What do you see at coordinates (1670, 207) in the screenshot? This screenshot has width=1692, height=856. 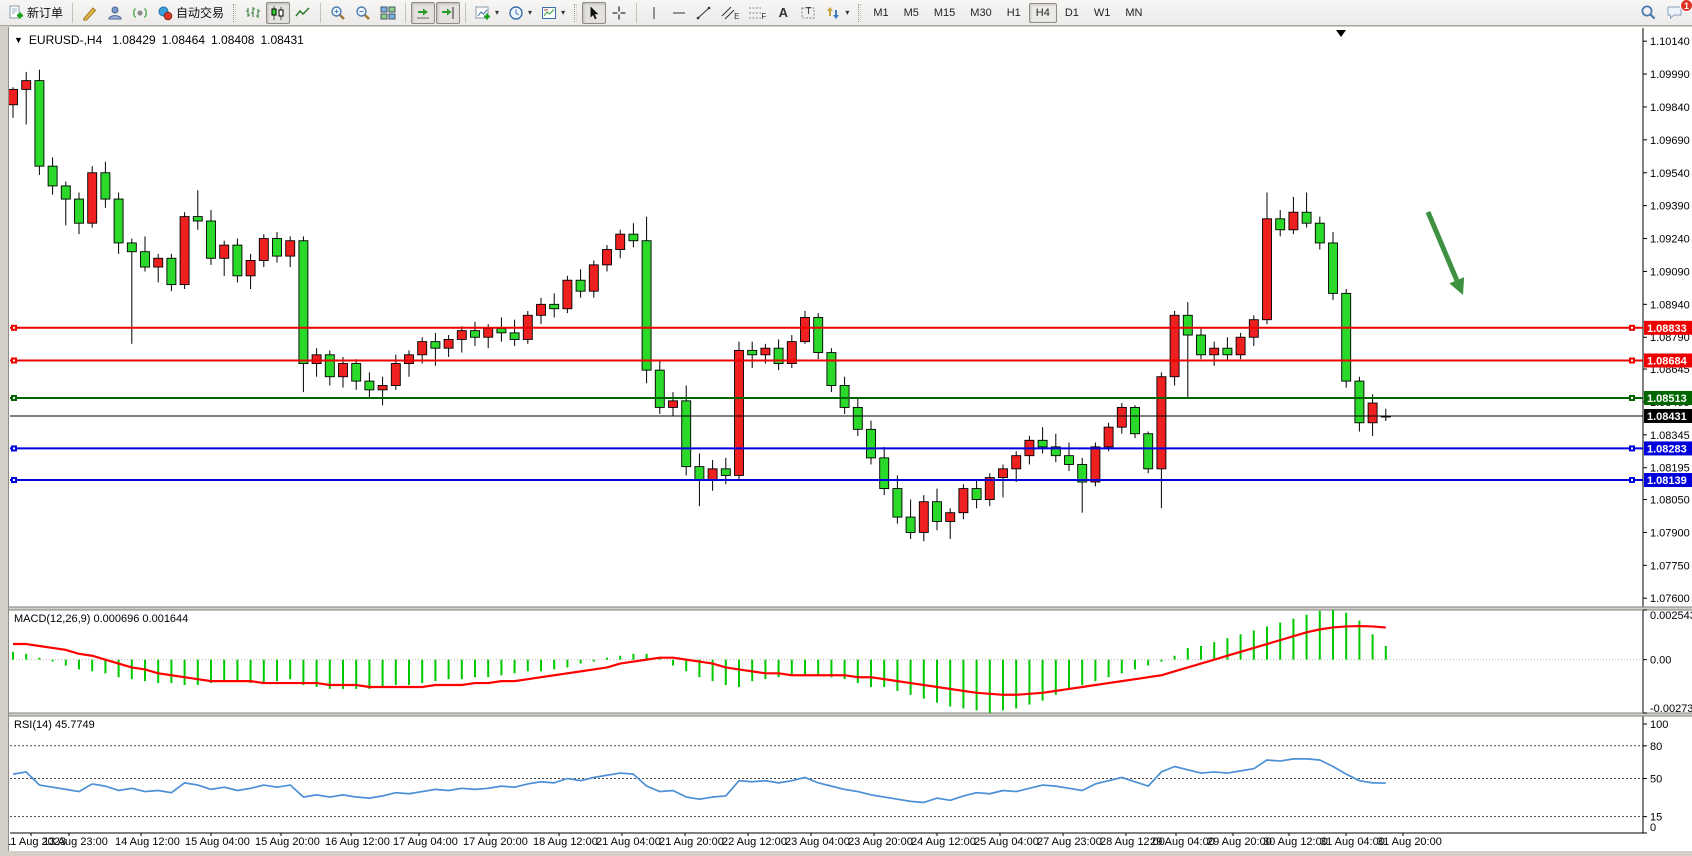 I see `price-tick-label: 1.09390` at bounding box center [1670, 207].